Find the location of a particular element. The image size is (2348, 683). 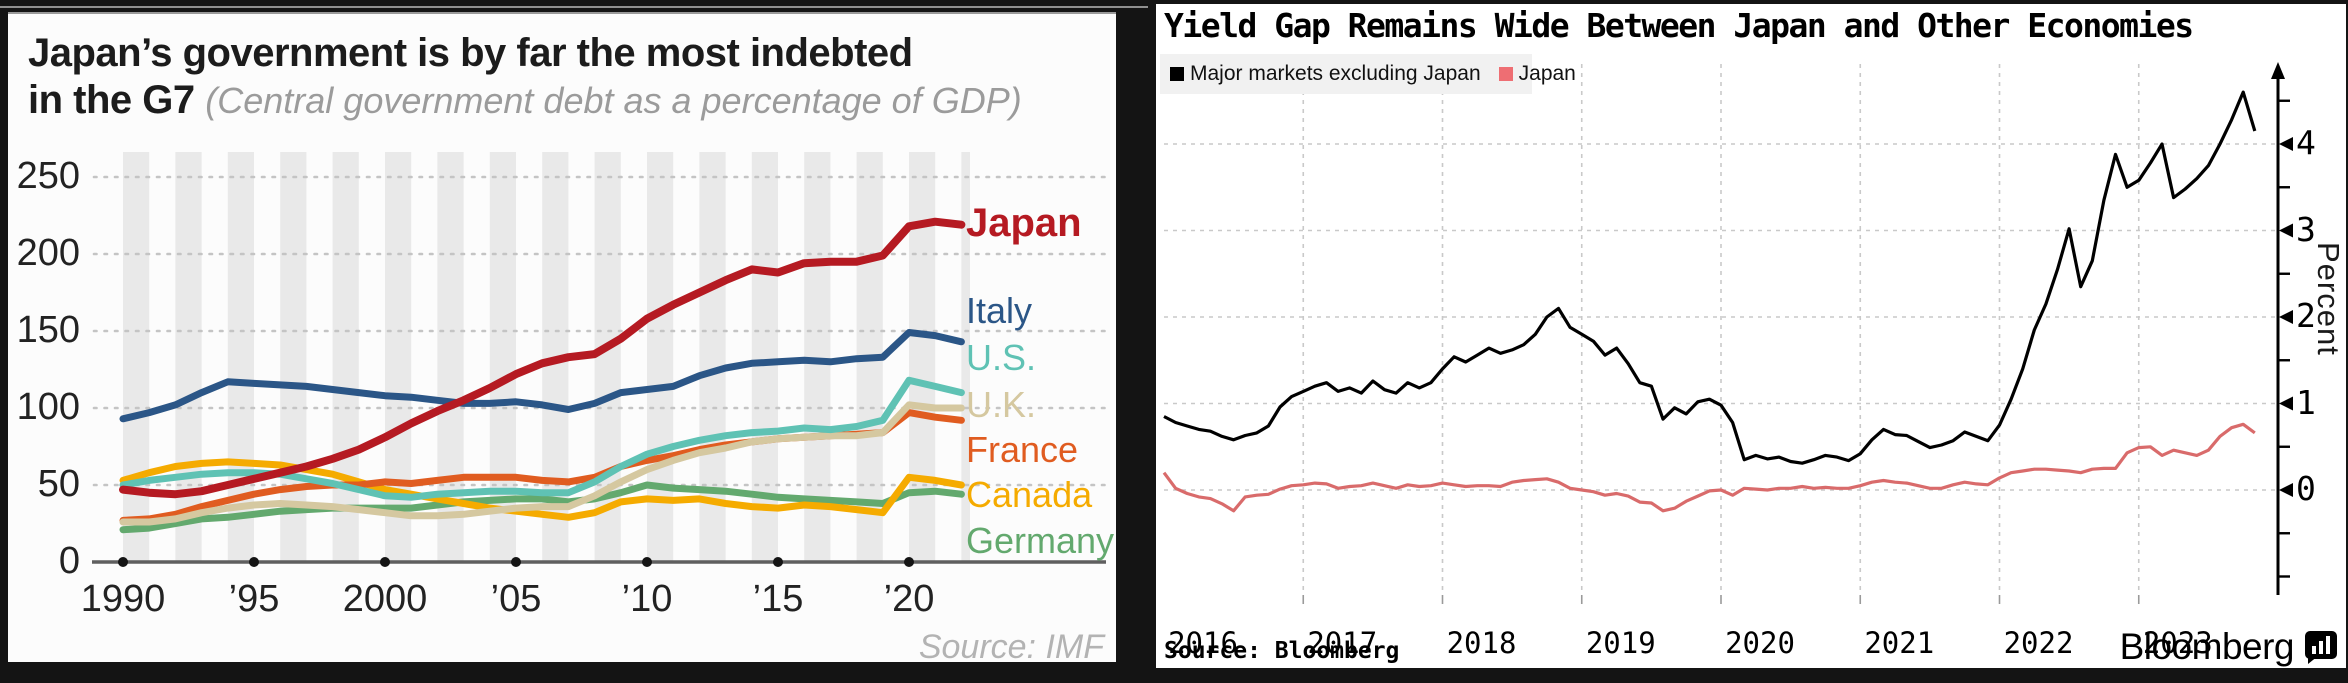

bloomberg-brand: Bloomberg is located at coordinates (2229, 647).